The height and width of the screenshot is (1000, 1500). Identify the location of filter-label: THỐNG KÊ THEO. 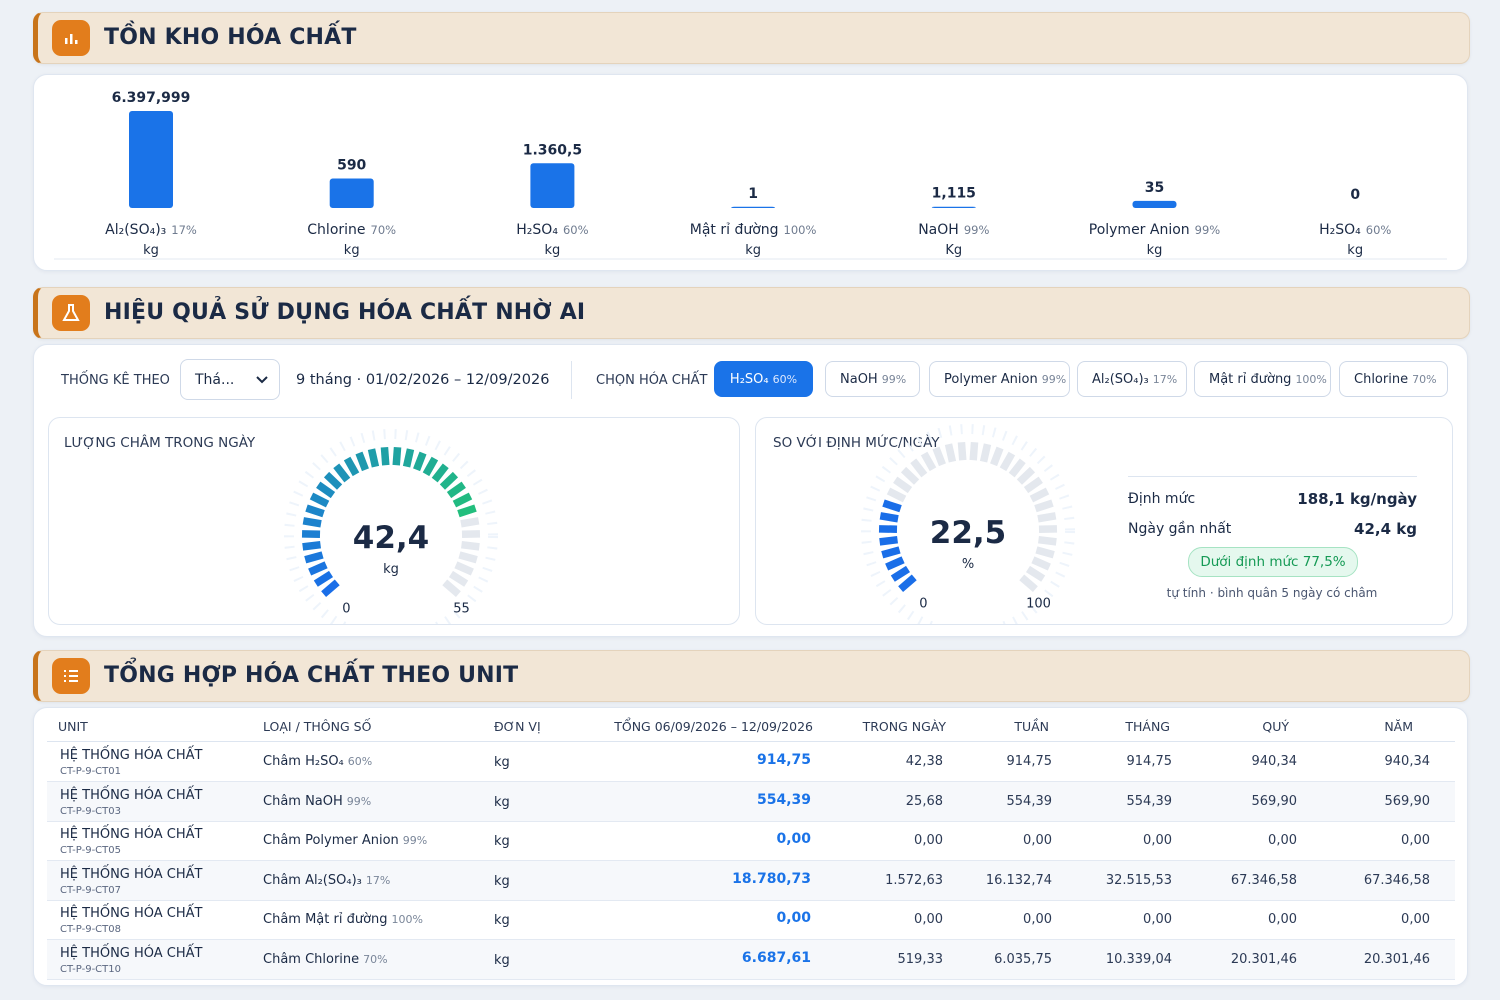
(115, 380).